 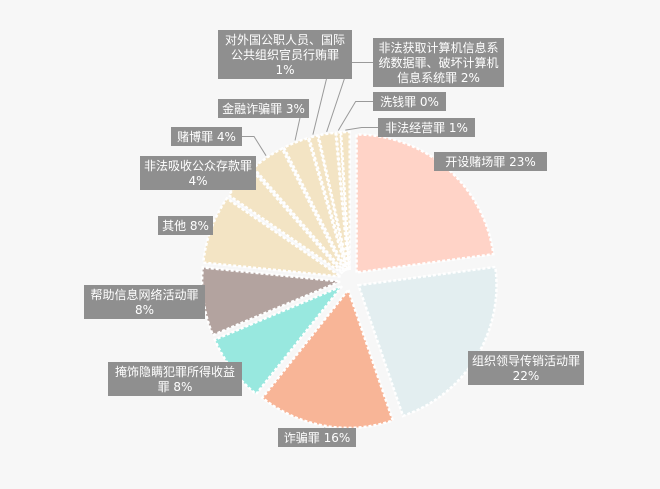 I want to click on label-text: 非法吸收公众存款罪, so click(x=198, y=166).